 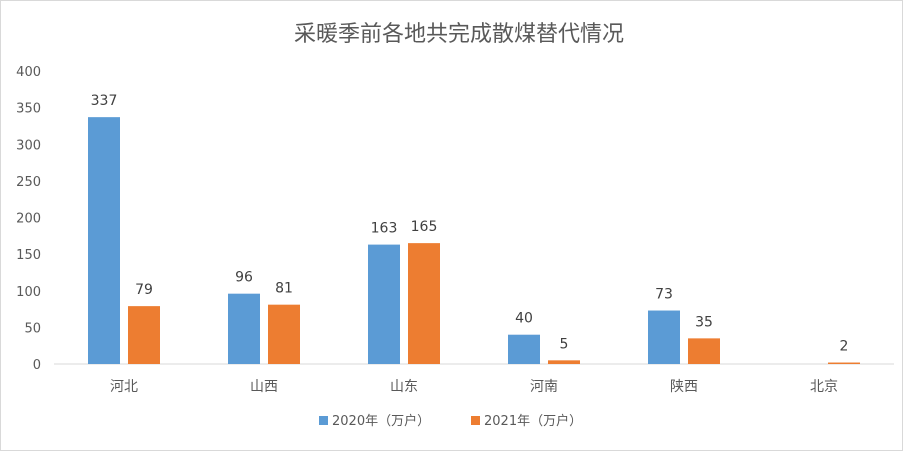 What do you see at coordinates (824, 387) in the screenshot?
I see `x-tick-label: 北京` at bounding box center [824, 387].